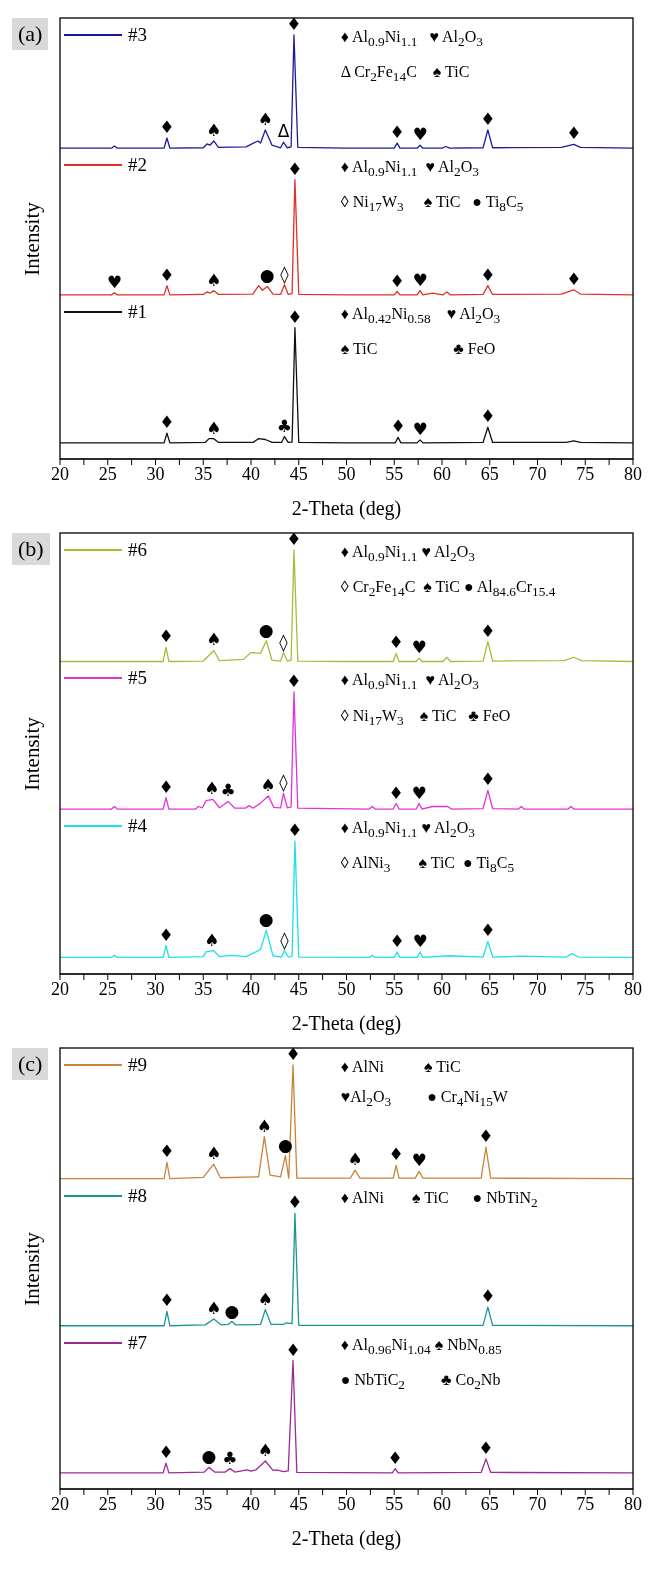 Image resolution: width=653 pixels, height=1577 pixels. I want to click on text: ♦ Al$_{0.9}$Ni$_{1.1}$ ♥ Al$_{2}$O$_{3}$ ◊ Ni$_{17}$W$_{3}$ ♠ TiC ♣ FeO, so click(425, 699).